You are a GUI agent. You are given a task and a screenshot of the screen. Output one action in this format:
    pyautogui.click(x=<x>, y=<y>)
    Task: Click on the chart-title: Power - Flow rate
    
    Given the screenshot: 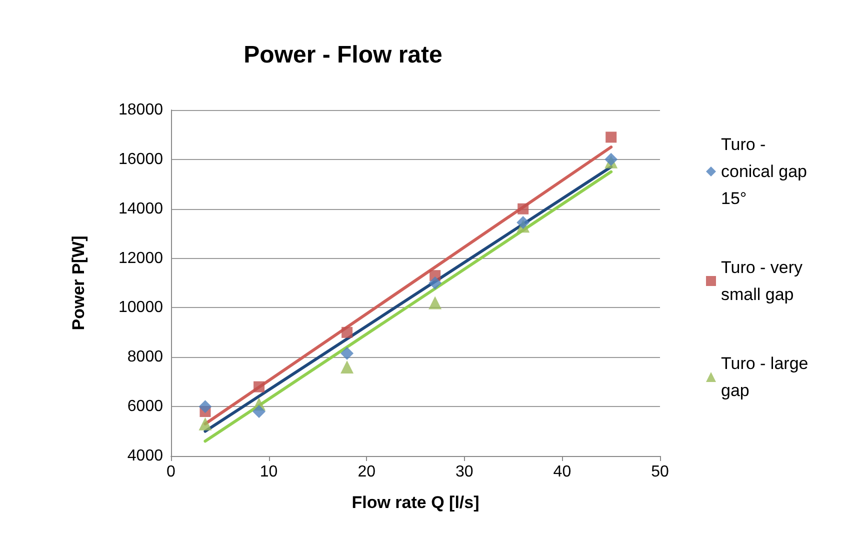 What is the action you would take?
    pyautogui.click(x=343, y=55)
    